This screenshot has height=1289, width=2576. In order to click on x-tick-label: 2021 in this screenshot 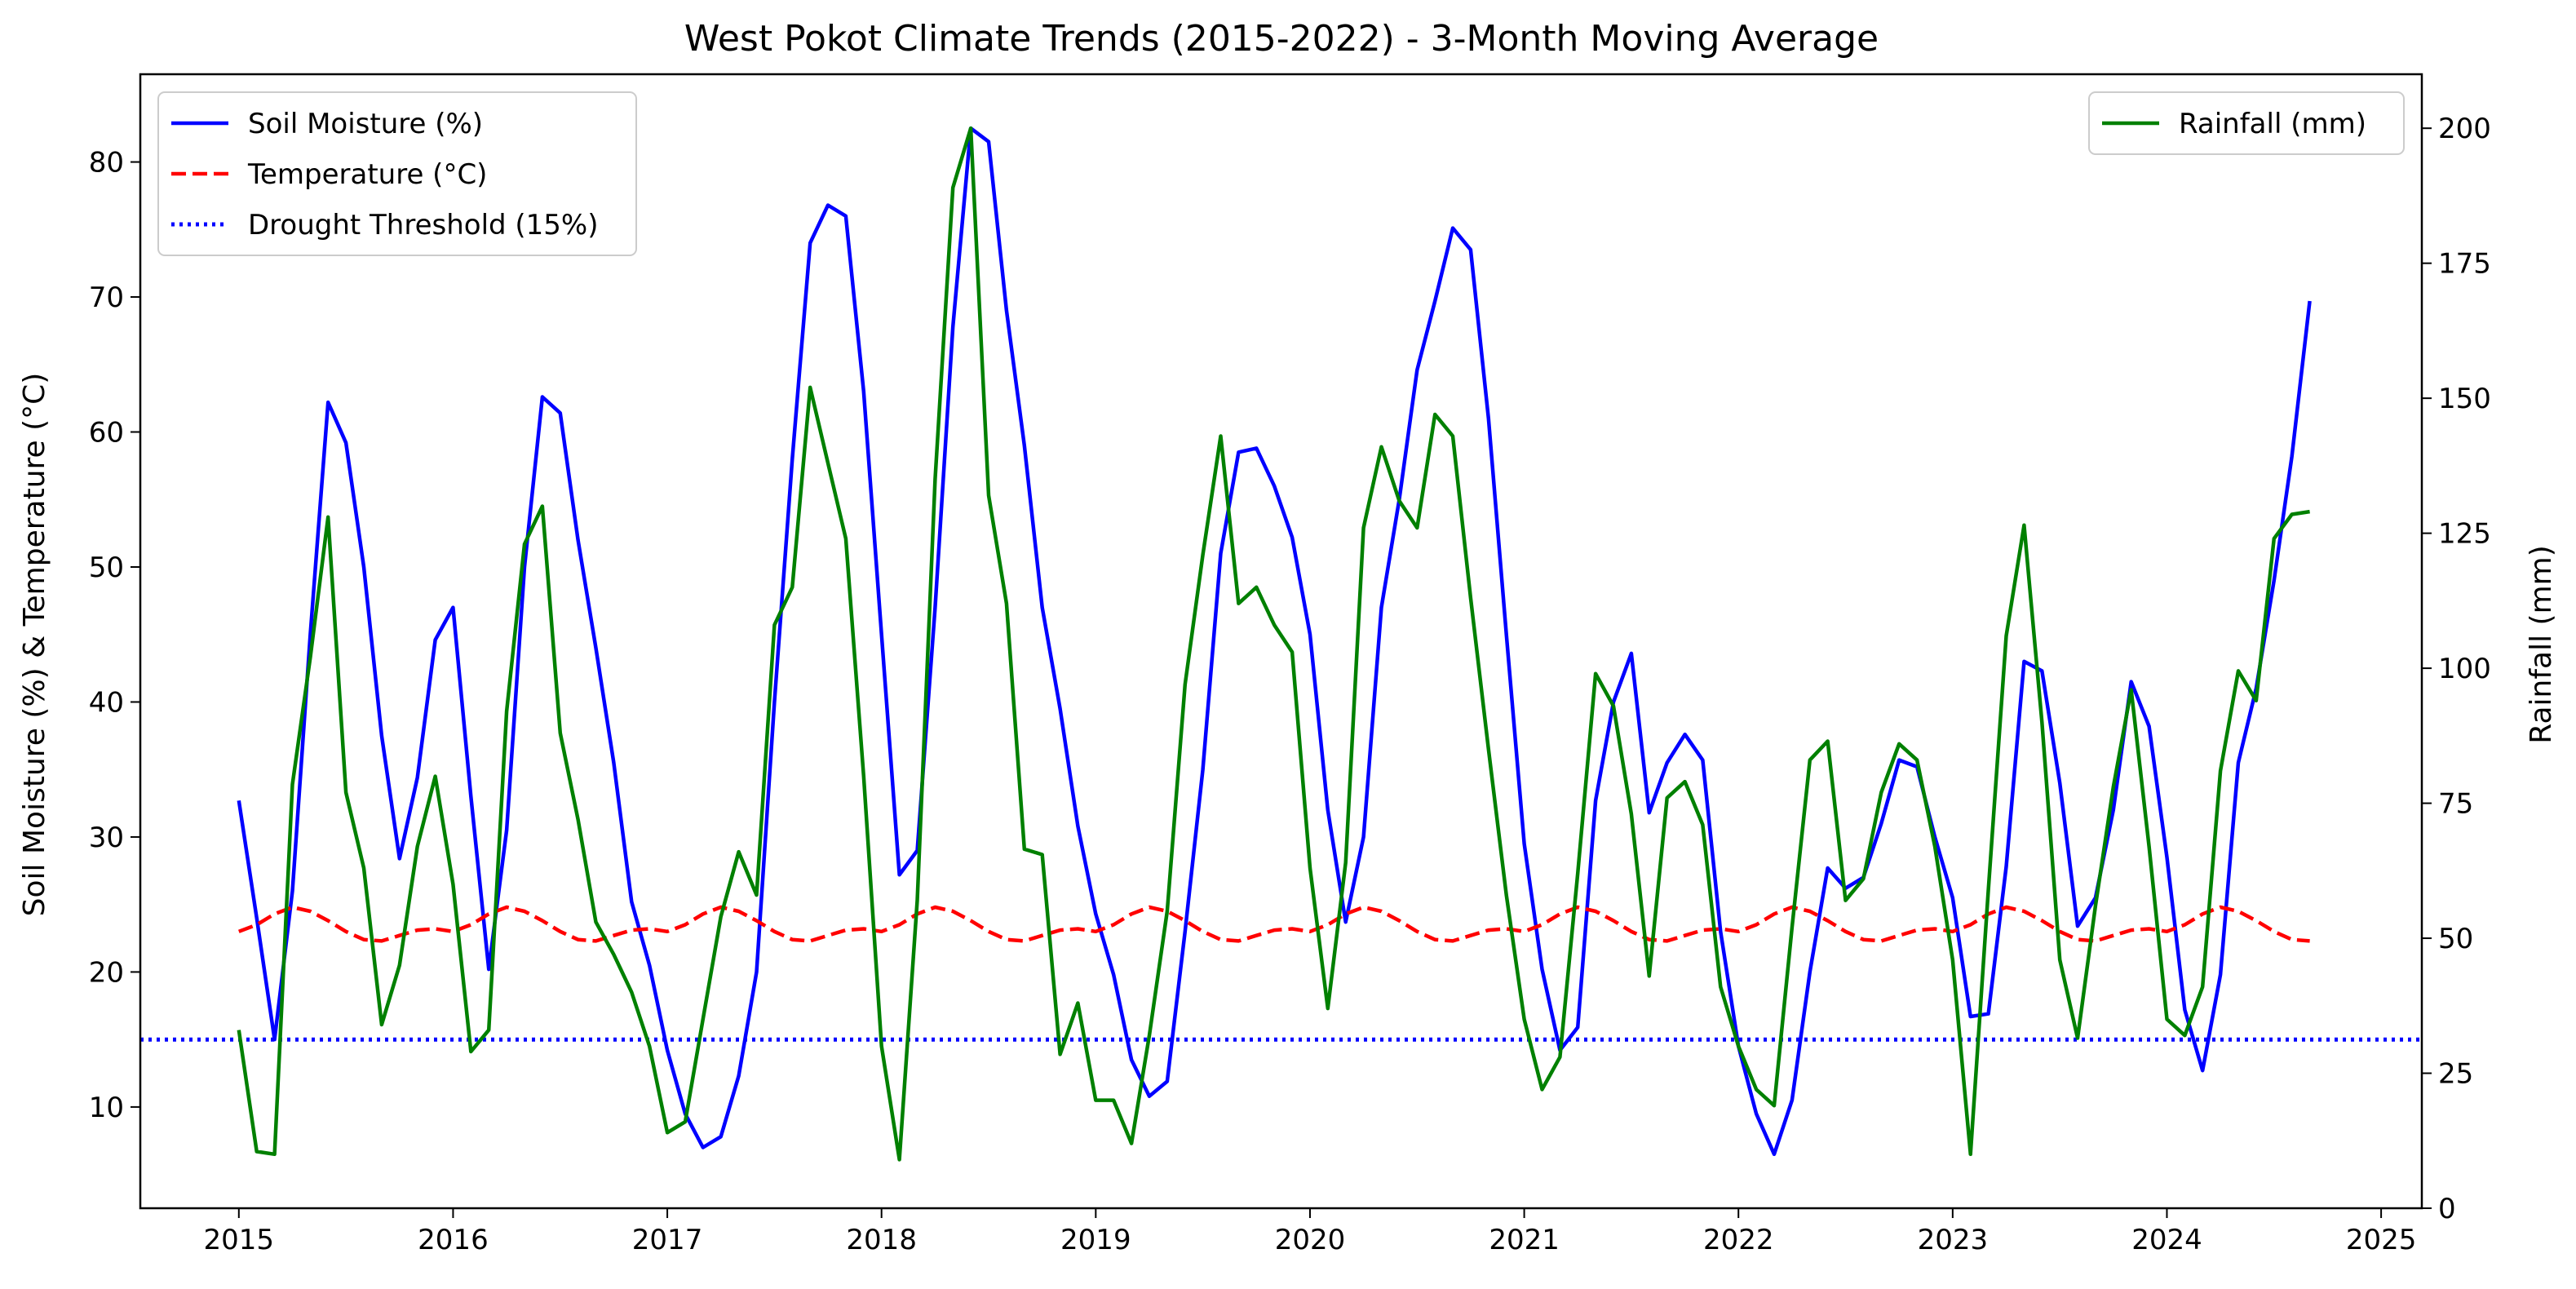, I will do `click(1524, 1240)`.